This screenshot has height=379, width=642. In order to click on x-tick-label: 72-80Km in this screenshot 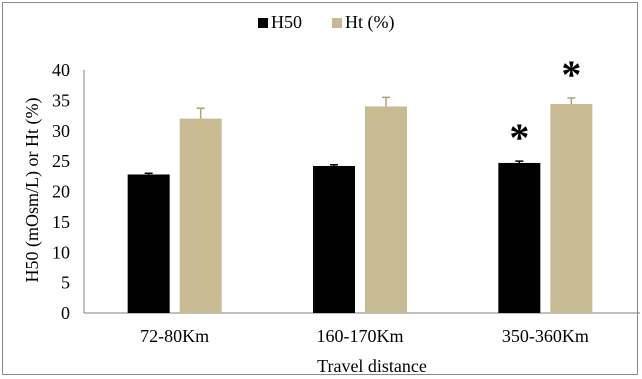, I will do `click(174, 336)`.